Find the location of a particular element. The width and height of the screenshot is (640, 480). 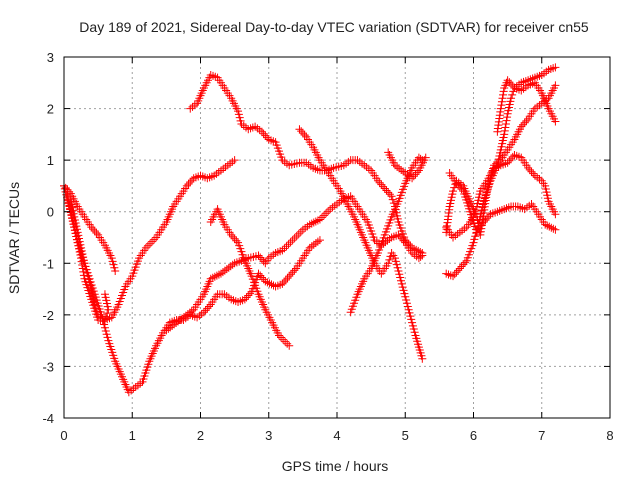

x-tick-label-0: 0 is located at coordinates (63, 435).